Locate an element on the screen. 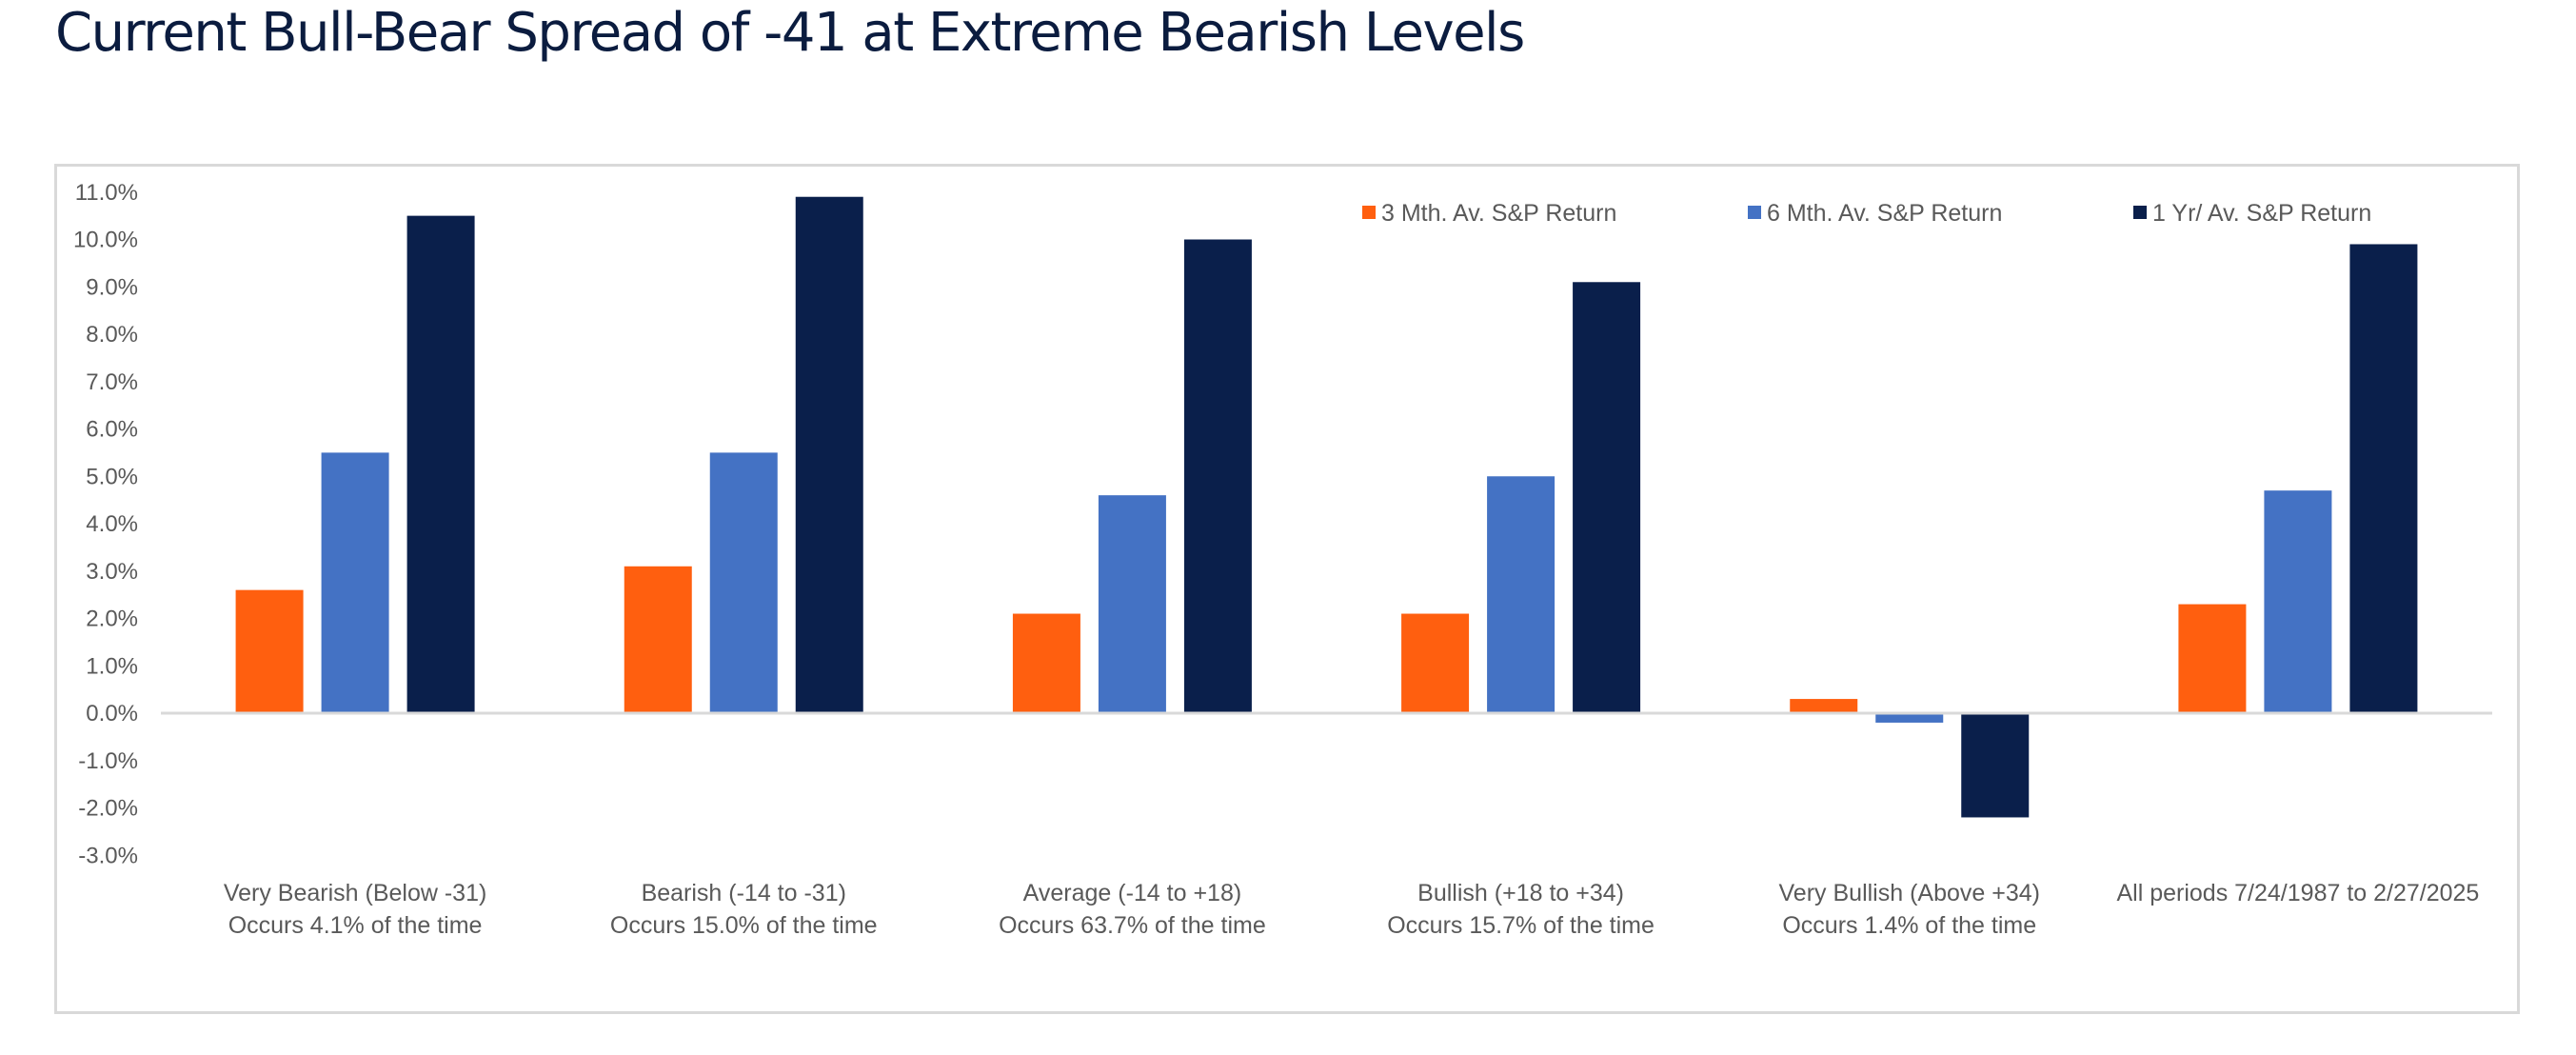 The height and width of the screenshot is (1055, 2576). legend-label: 6 Mth. Av. S&P Return is located at coordinates (1884, 213).